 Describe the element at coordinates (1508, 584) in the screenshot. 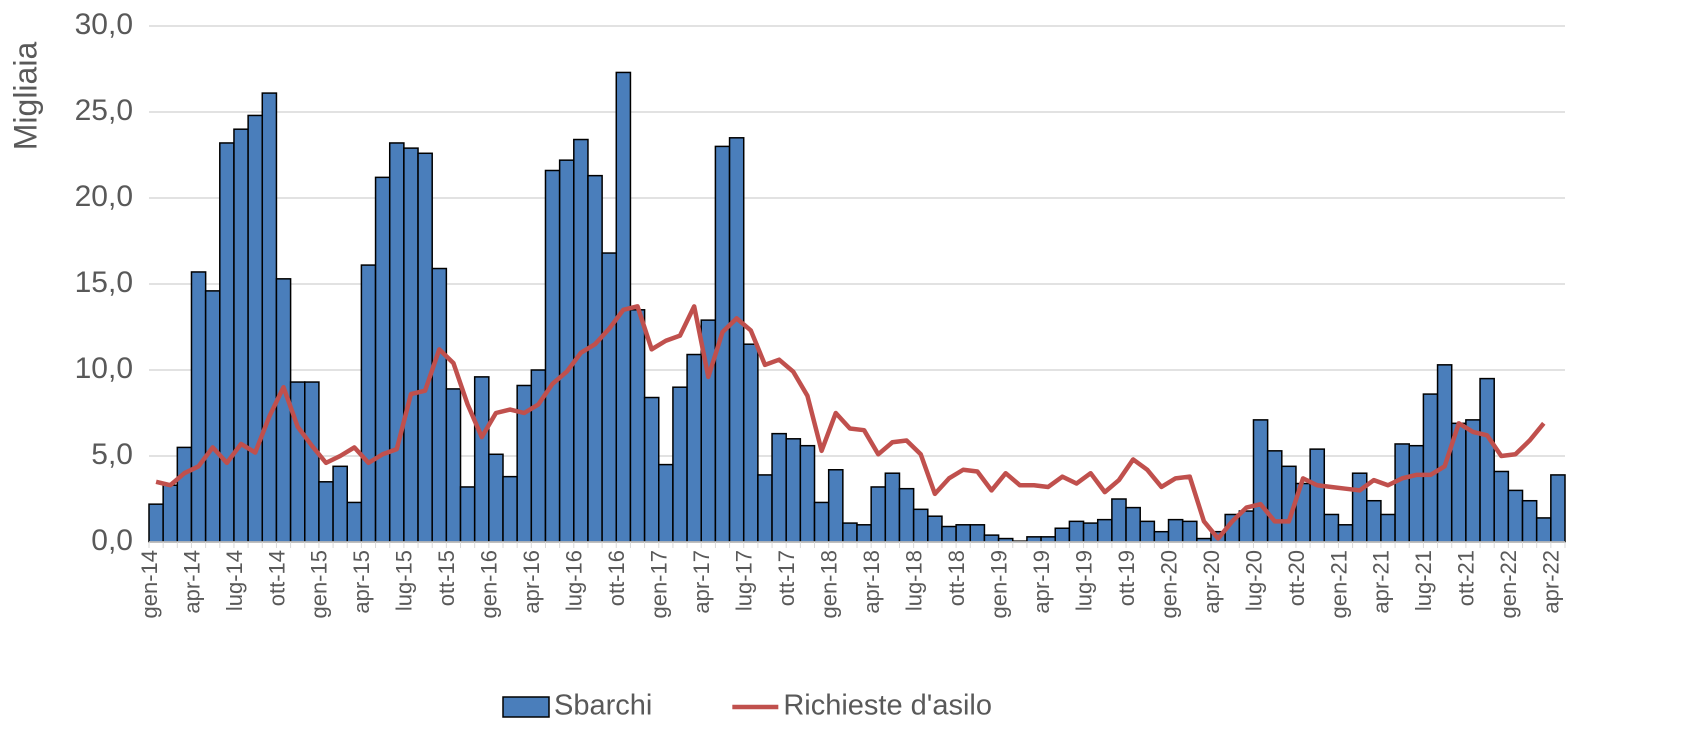

I see `x-tick-label: gen-22` at that location.